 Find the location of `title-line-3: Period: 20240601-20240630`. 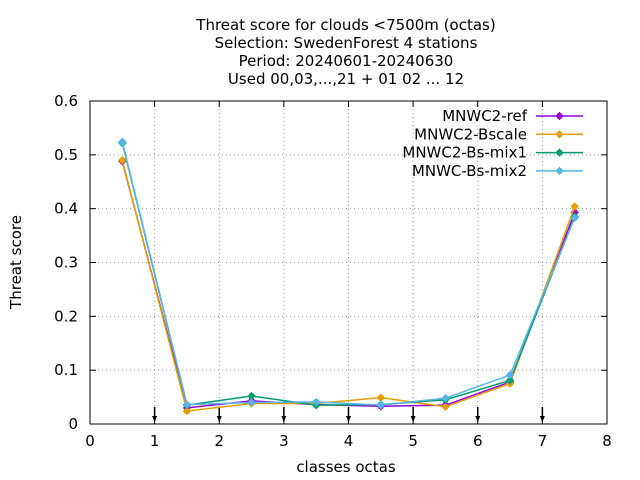

title-line-3: Period: 20240601-20240630 is located at coordinates (346, 61).